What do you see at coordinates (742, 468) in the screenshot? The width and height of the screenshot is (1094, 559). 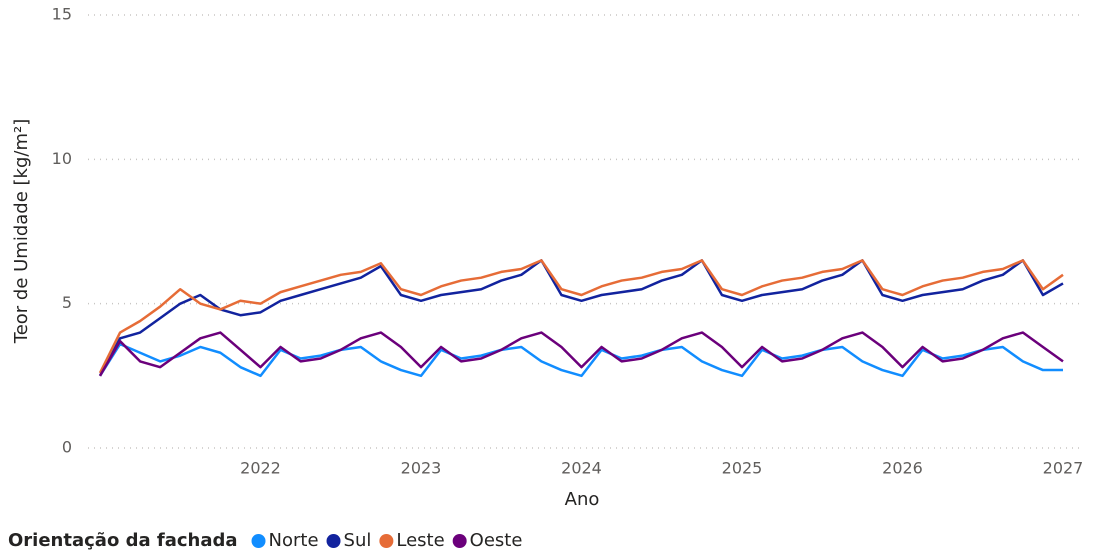 I see `x-tick-label: 2025` at bounding box center [742, 468].